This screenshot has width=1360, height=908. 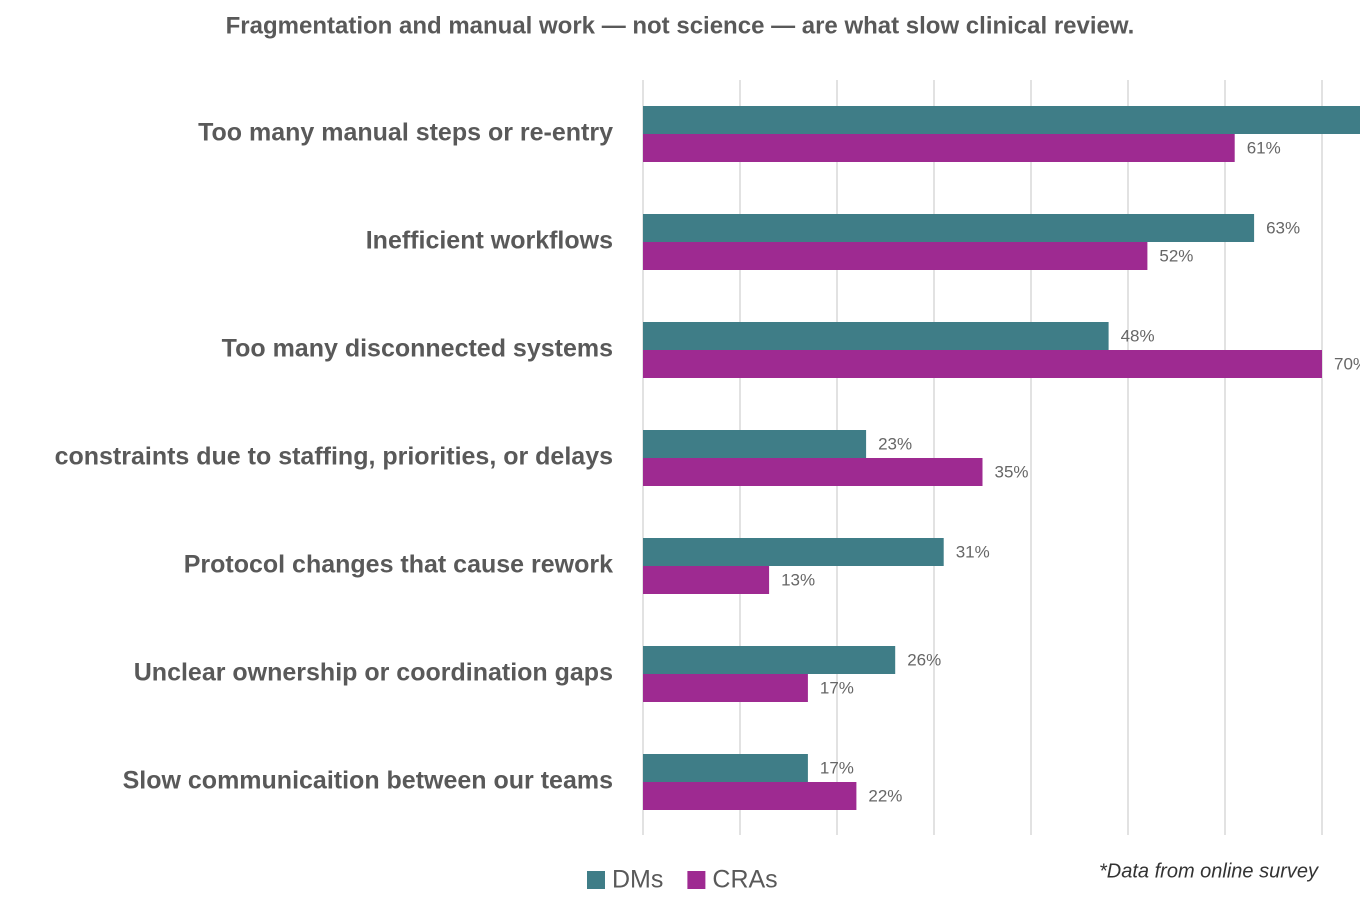 I want to click on data-label: 35%, so click(x=1012, y=471).